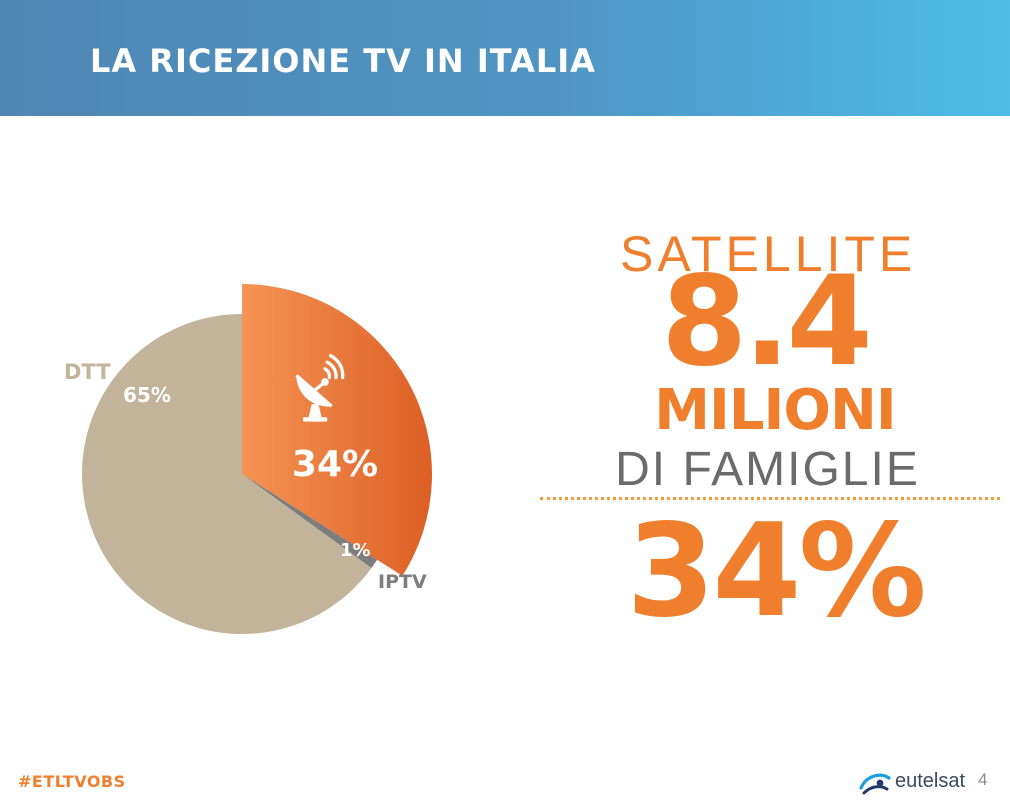  Describe the element at coordinates (87, 372) in the screenshot. I see `dtt-label: DTT` at that location.